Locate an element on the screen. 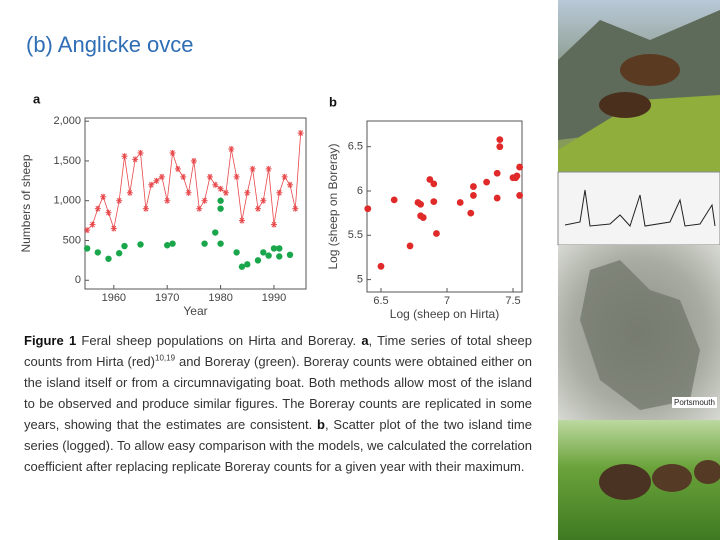 The height and width of the screenshot is (540, 720). x-axis-label: Year is located at coordinates (195, 311).